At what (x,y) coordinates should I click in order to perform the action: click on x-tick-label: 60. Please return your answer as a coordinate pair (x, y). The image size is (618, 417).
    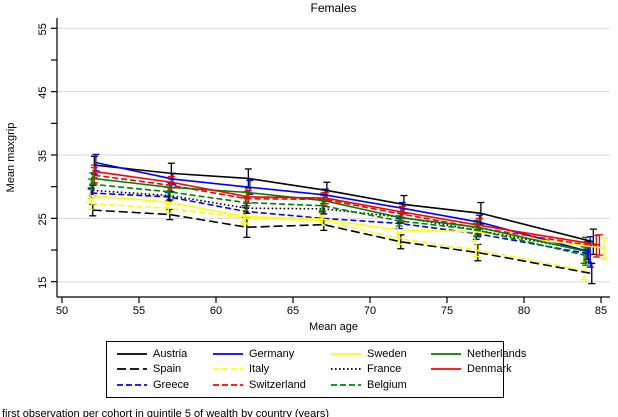
    Looking at the image, I should click on (216, 311).